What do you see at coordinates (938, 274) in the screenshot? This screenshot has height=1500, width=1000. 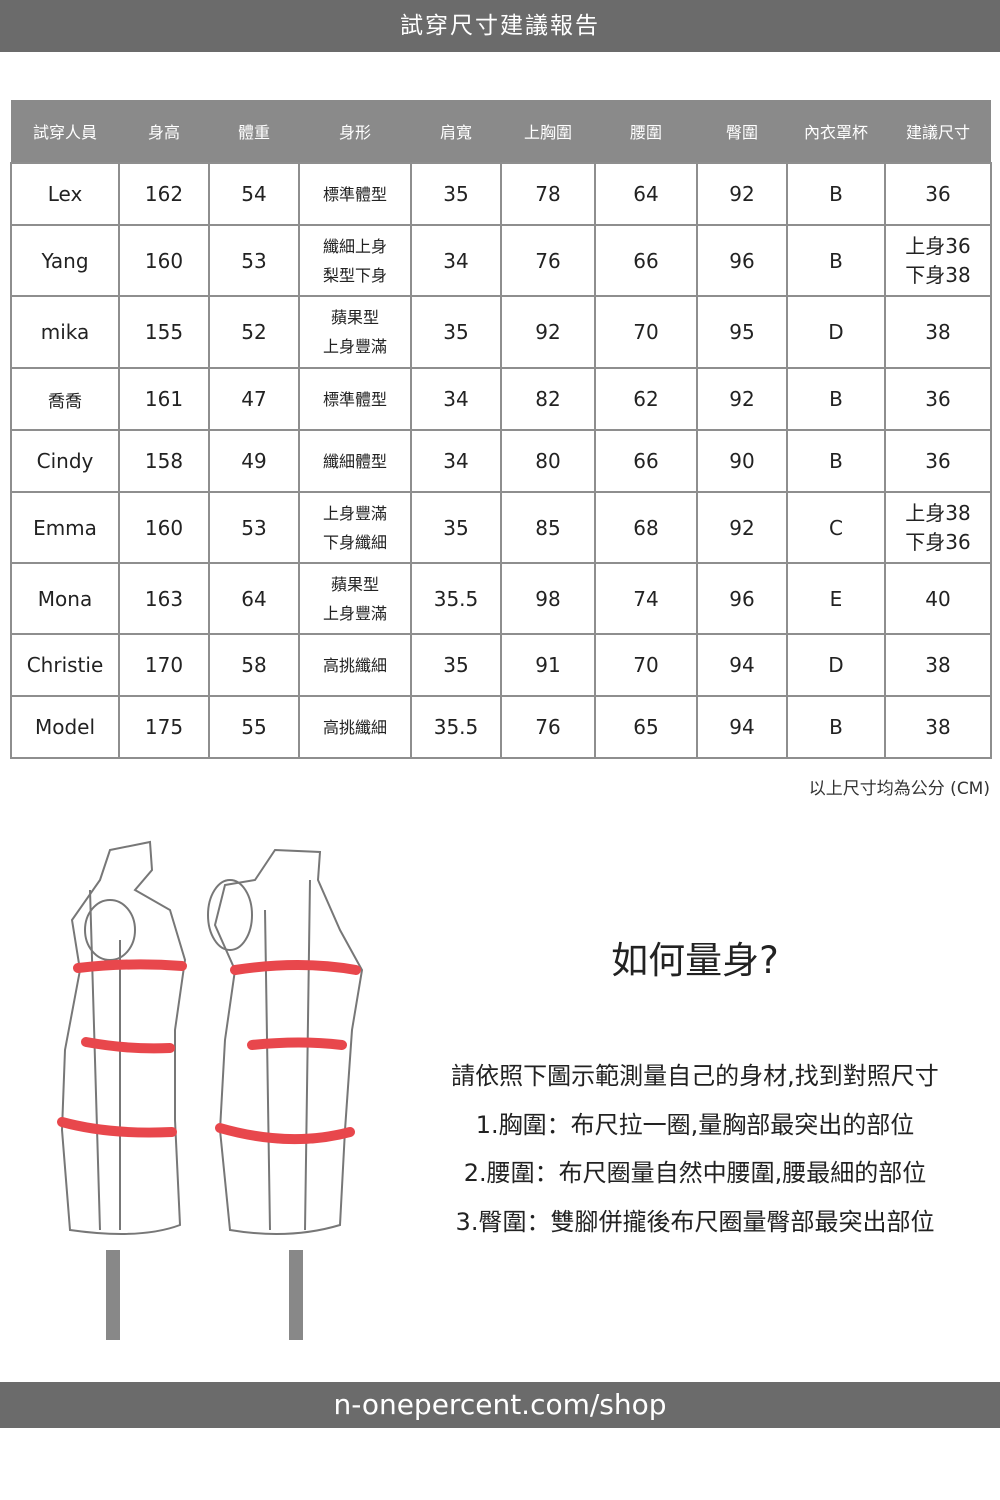 I see `cell-line: 下身38` at bounding box center [938, 274].